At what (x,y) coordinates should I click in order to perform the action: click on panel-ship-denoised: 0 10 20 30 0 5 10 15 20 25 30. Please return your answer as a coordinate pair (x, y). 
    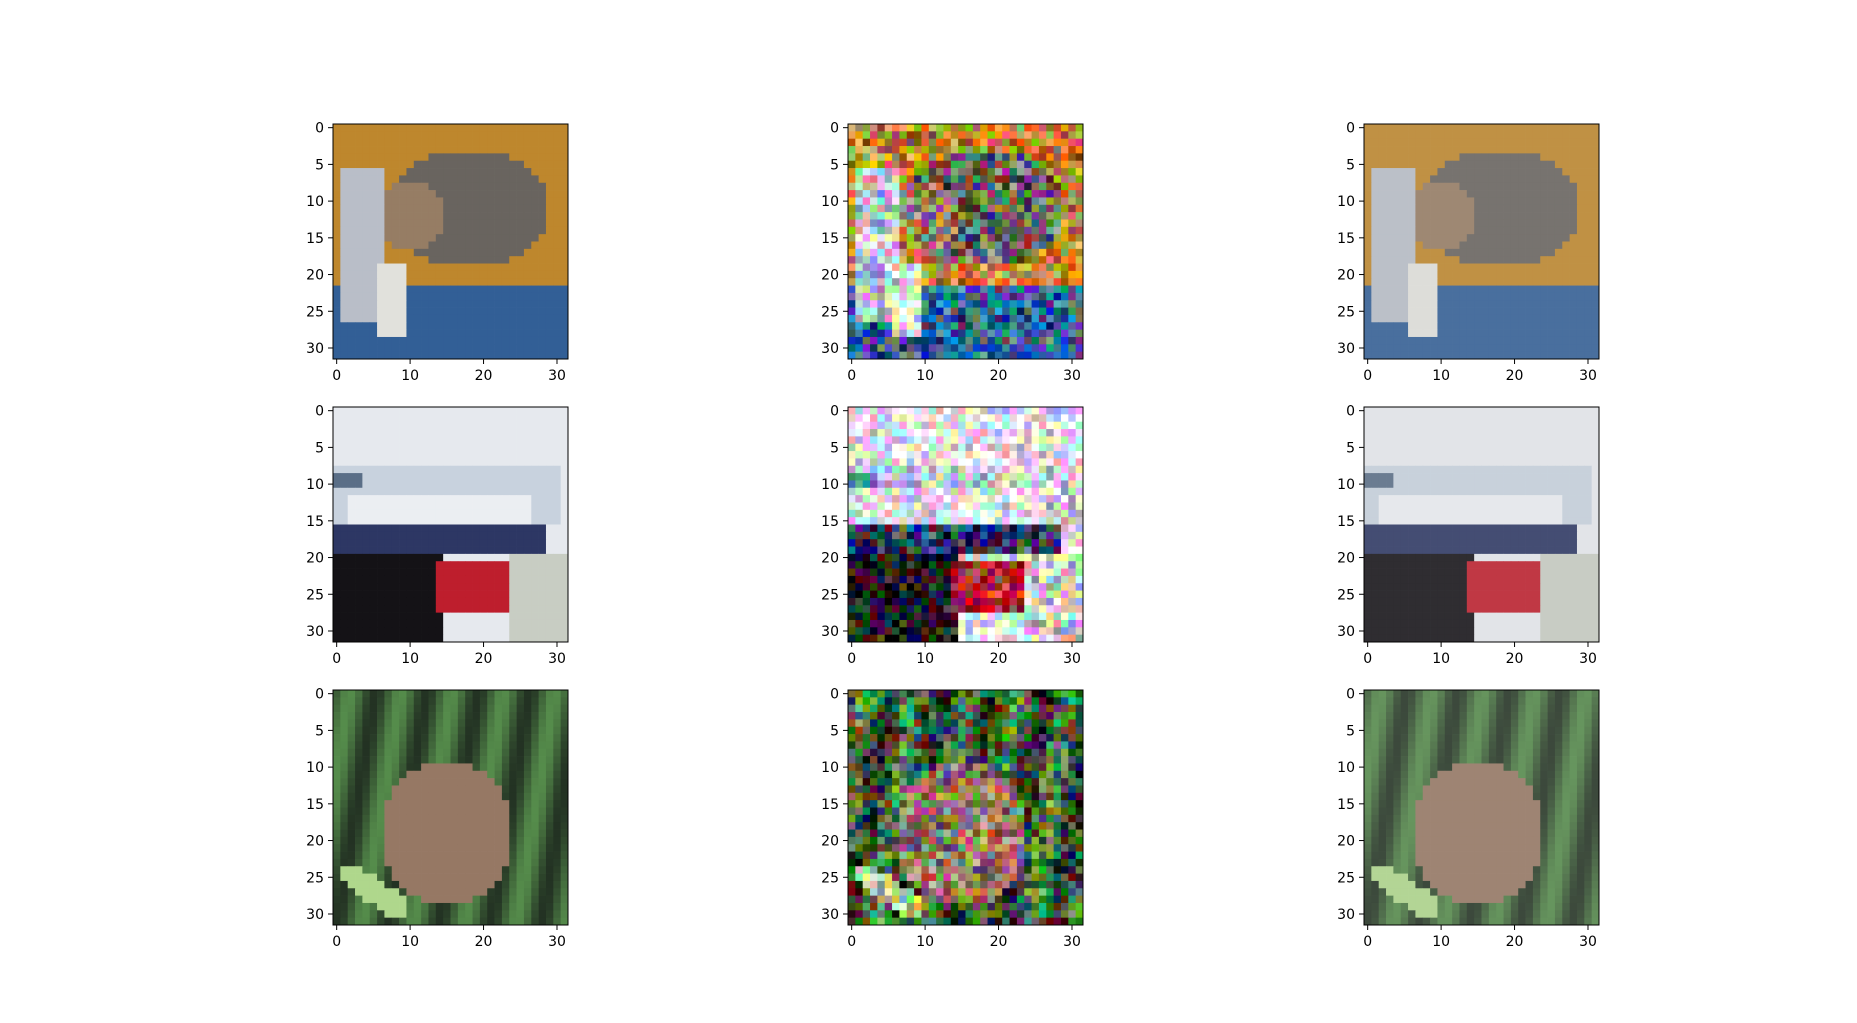
    Looking at the image, I should click on (1468, 535).